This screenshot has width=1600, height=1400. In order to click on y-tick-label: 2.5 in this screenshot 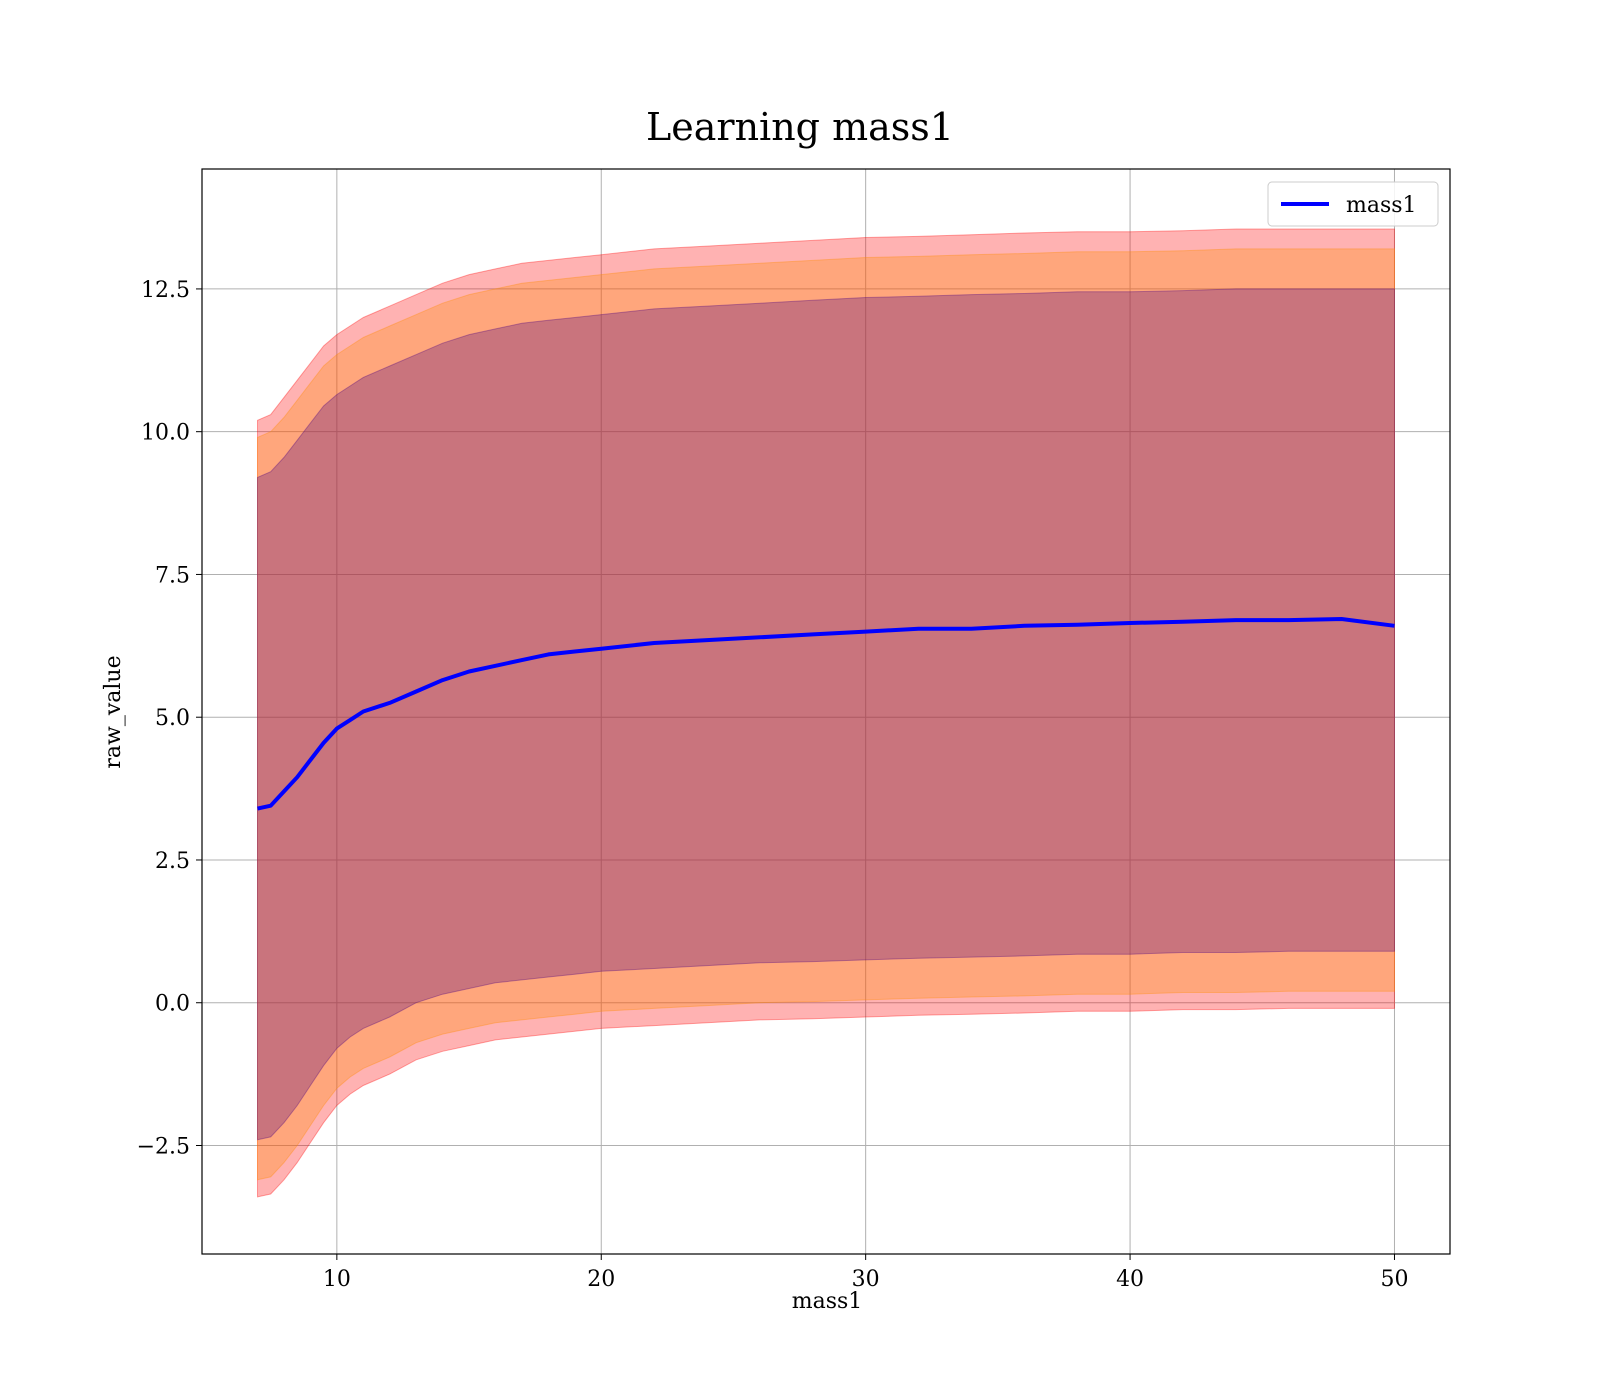, I will do `click(172, 861)`.